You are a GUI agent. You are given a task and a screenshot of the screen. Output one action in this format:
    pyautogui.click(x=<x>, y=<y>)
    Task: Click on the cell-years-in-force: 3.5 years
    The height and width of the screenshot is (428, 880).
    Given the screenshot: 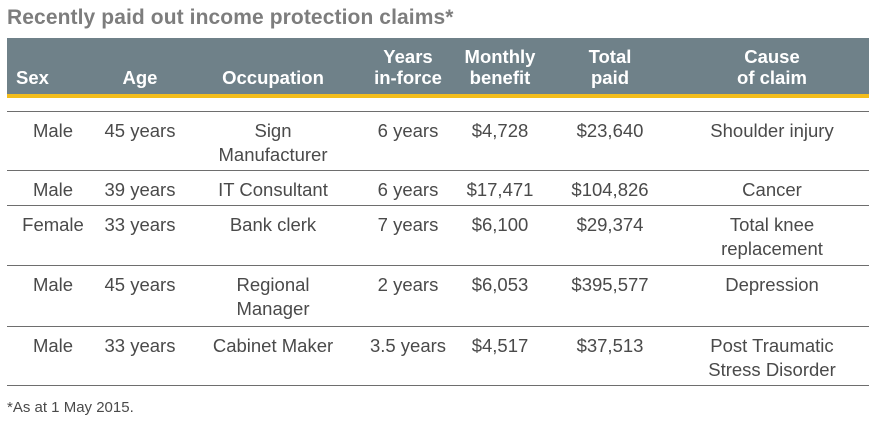 What is the action you would take?
    pyautogui.click(x=408, y=345)
    